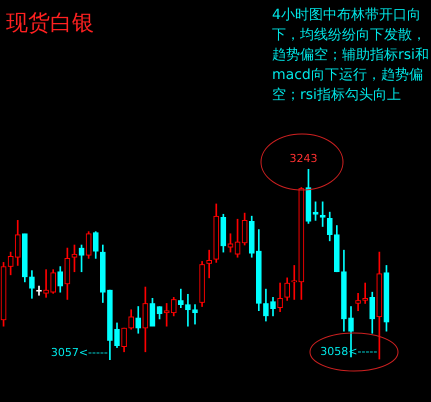 This screenshot has height=402, width=431. Describe the element at coordinates (50, 24) in the screenshot. I see `chart-title: 现货白银` at that location.